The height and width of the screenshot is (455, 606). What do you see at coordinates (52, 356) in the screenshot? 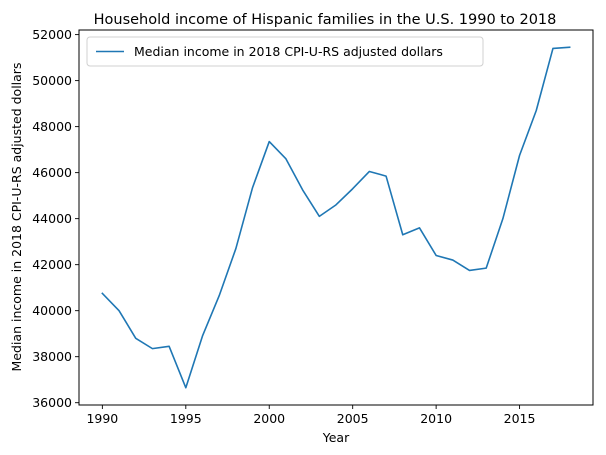
I see `y-tick-label: 38000` at bounding box center [52, 356].